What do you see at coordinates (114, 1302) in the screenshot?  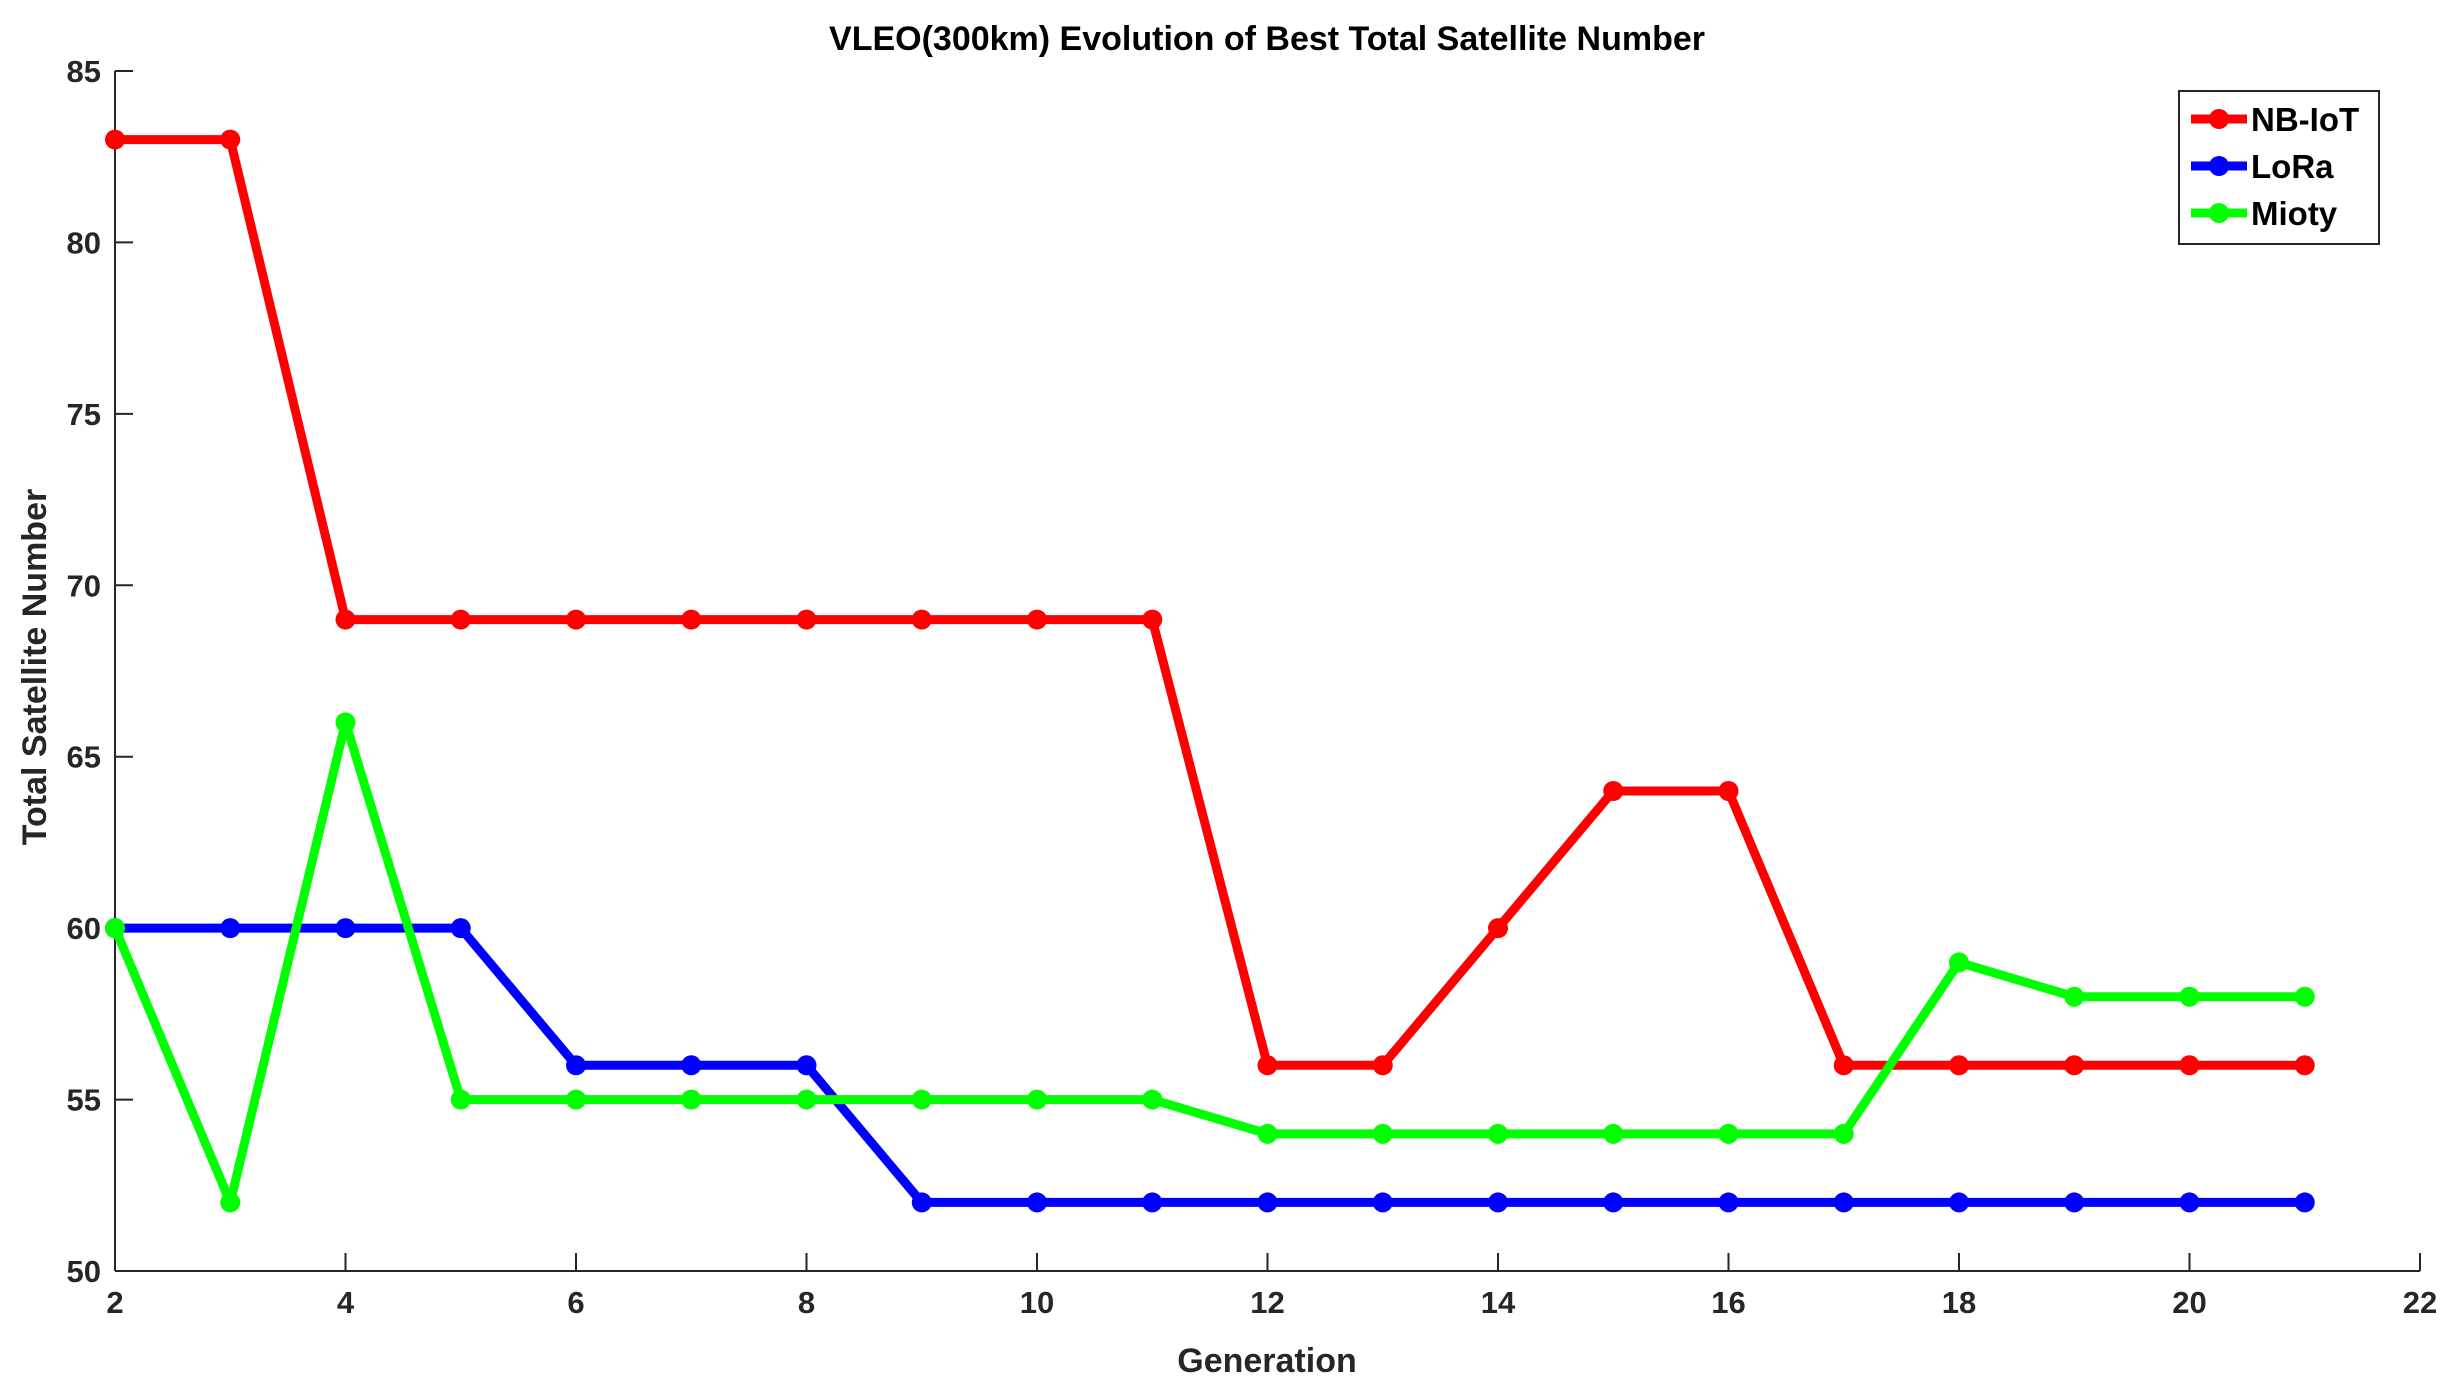 I see `x-tick-label: 2` at bounding box center [114, 1302].